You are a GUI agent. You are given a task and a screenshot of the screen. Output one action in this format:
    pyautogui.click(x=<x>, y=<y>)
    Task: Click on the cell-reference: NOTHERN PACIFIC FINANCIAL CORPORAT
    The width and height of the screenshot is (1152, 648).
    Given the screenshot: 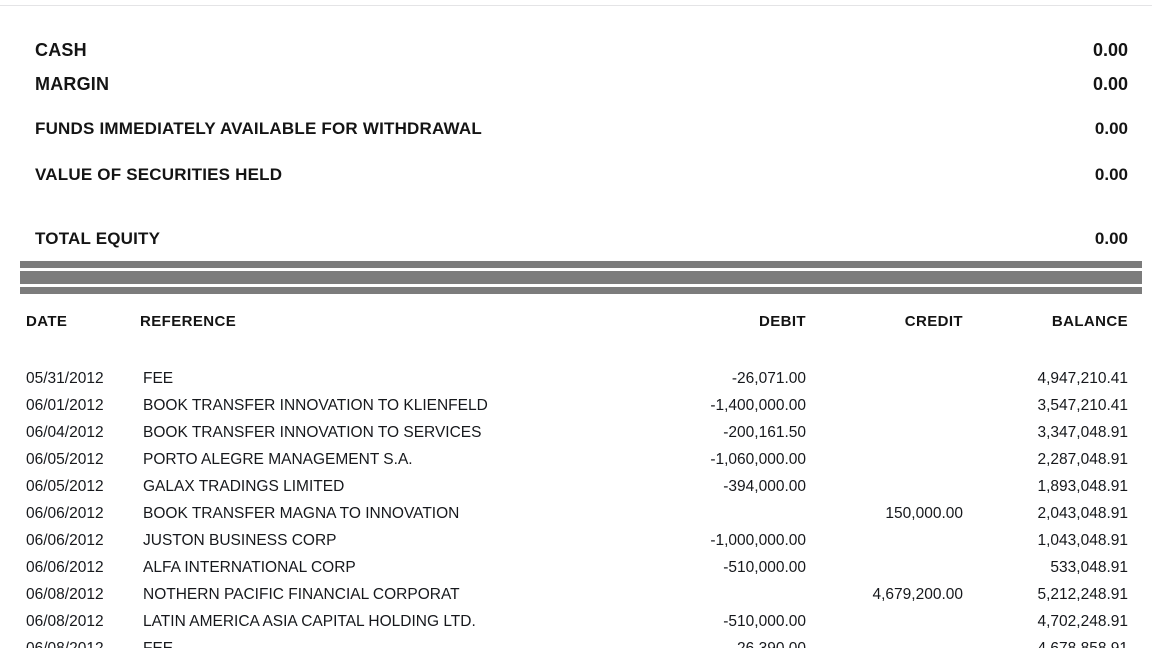 What is the action you would take?
    pyautogui.click(x=301, y=594)
    